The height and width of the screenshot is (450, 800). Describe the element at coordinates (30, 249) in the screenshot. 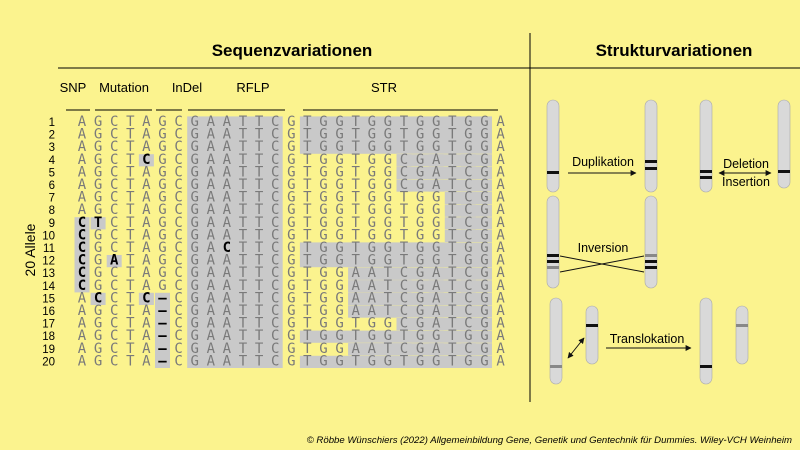

I see `allele-count-label: 20 Allele` at that location.